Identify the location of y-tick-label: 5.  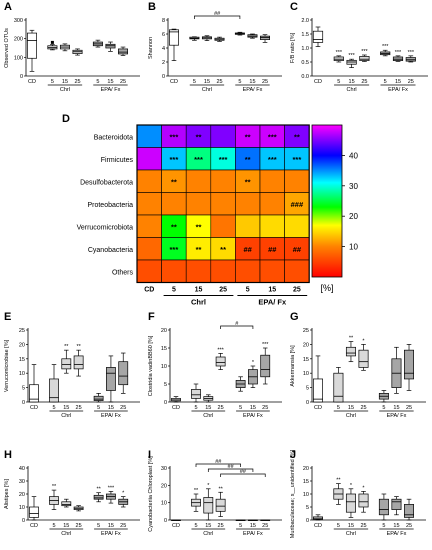
(23, 389).